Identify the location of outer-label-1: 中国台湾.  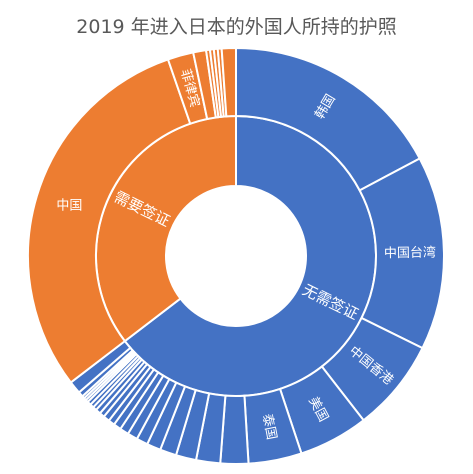
(410, 253).